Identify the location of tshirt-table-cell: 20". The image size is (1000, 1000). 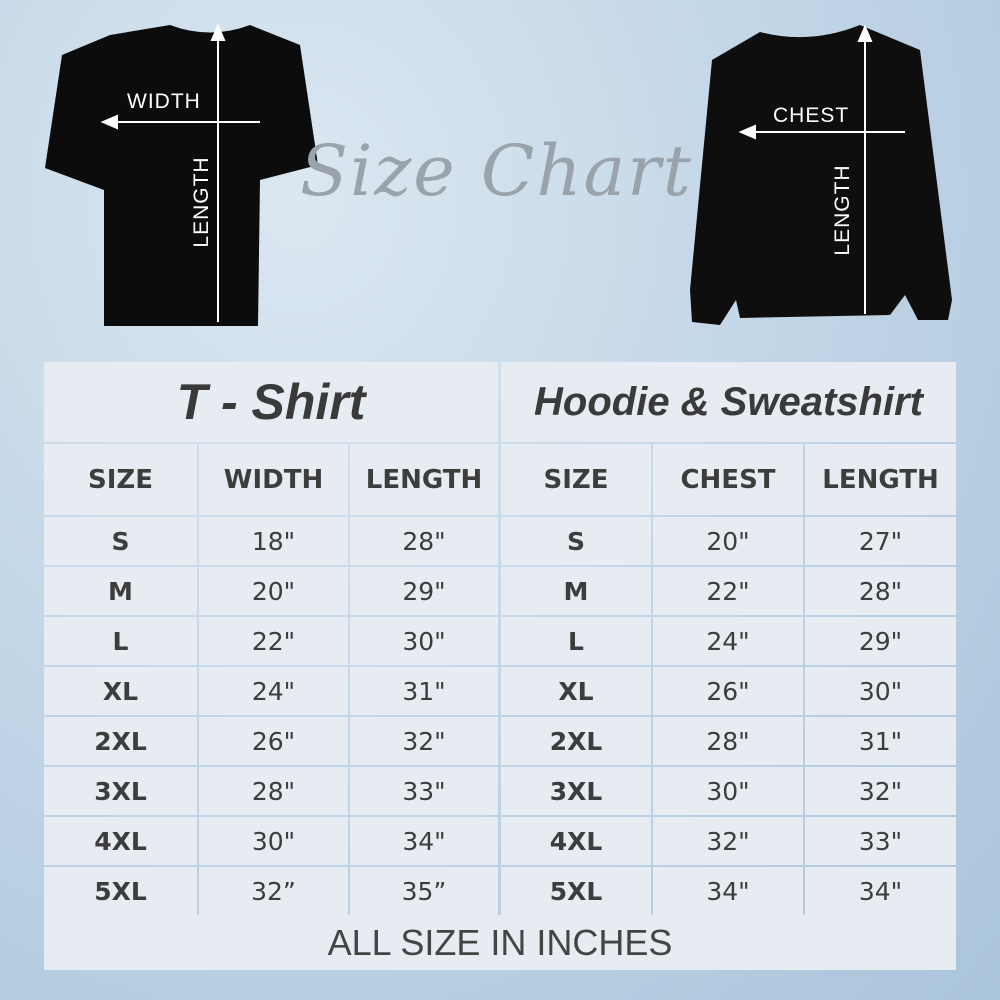
(273, 591).